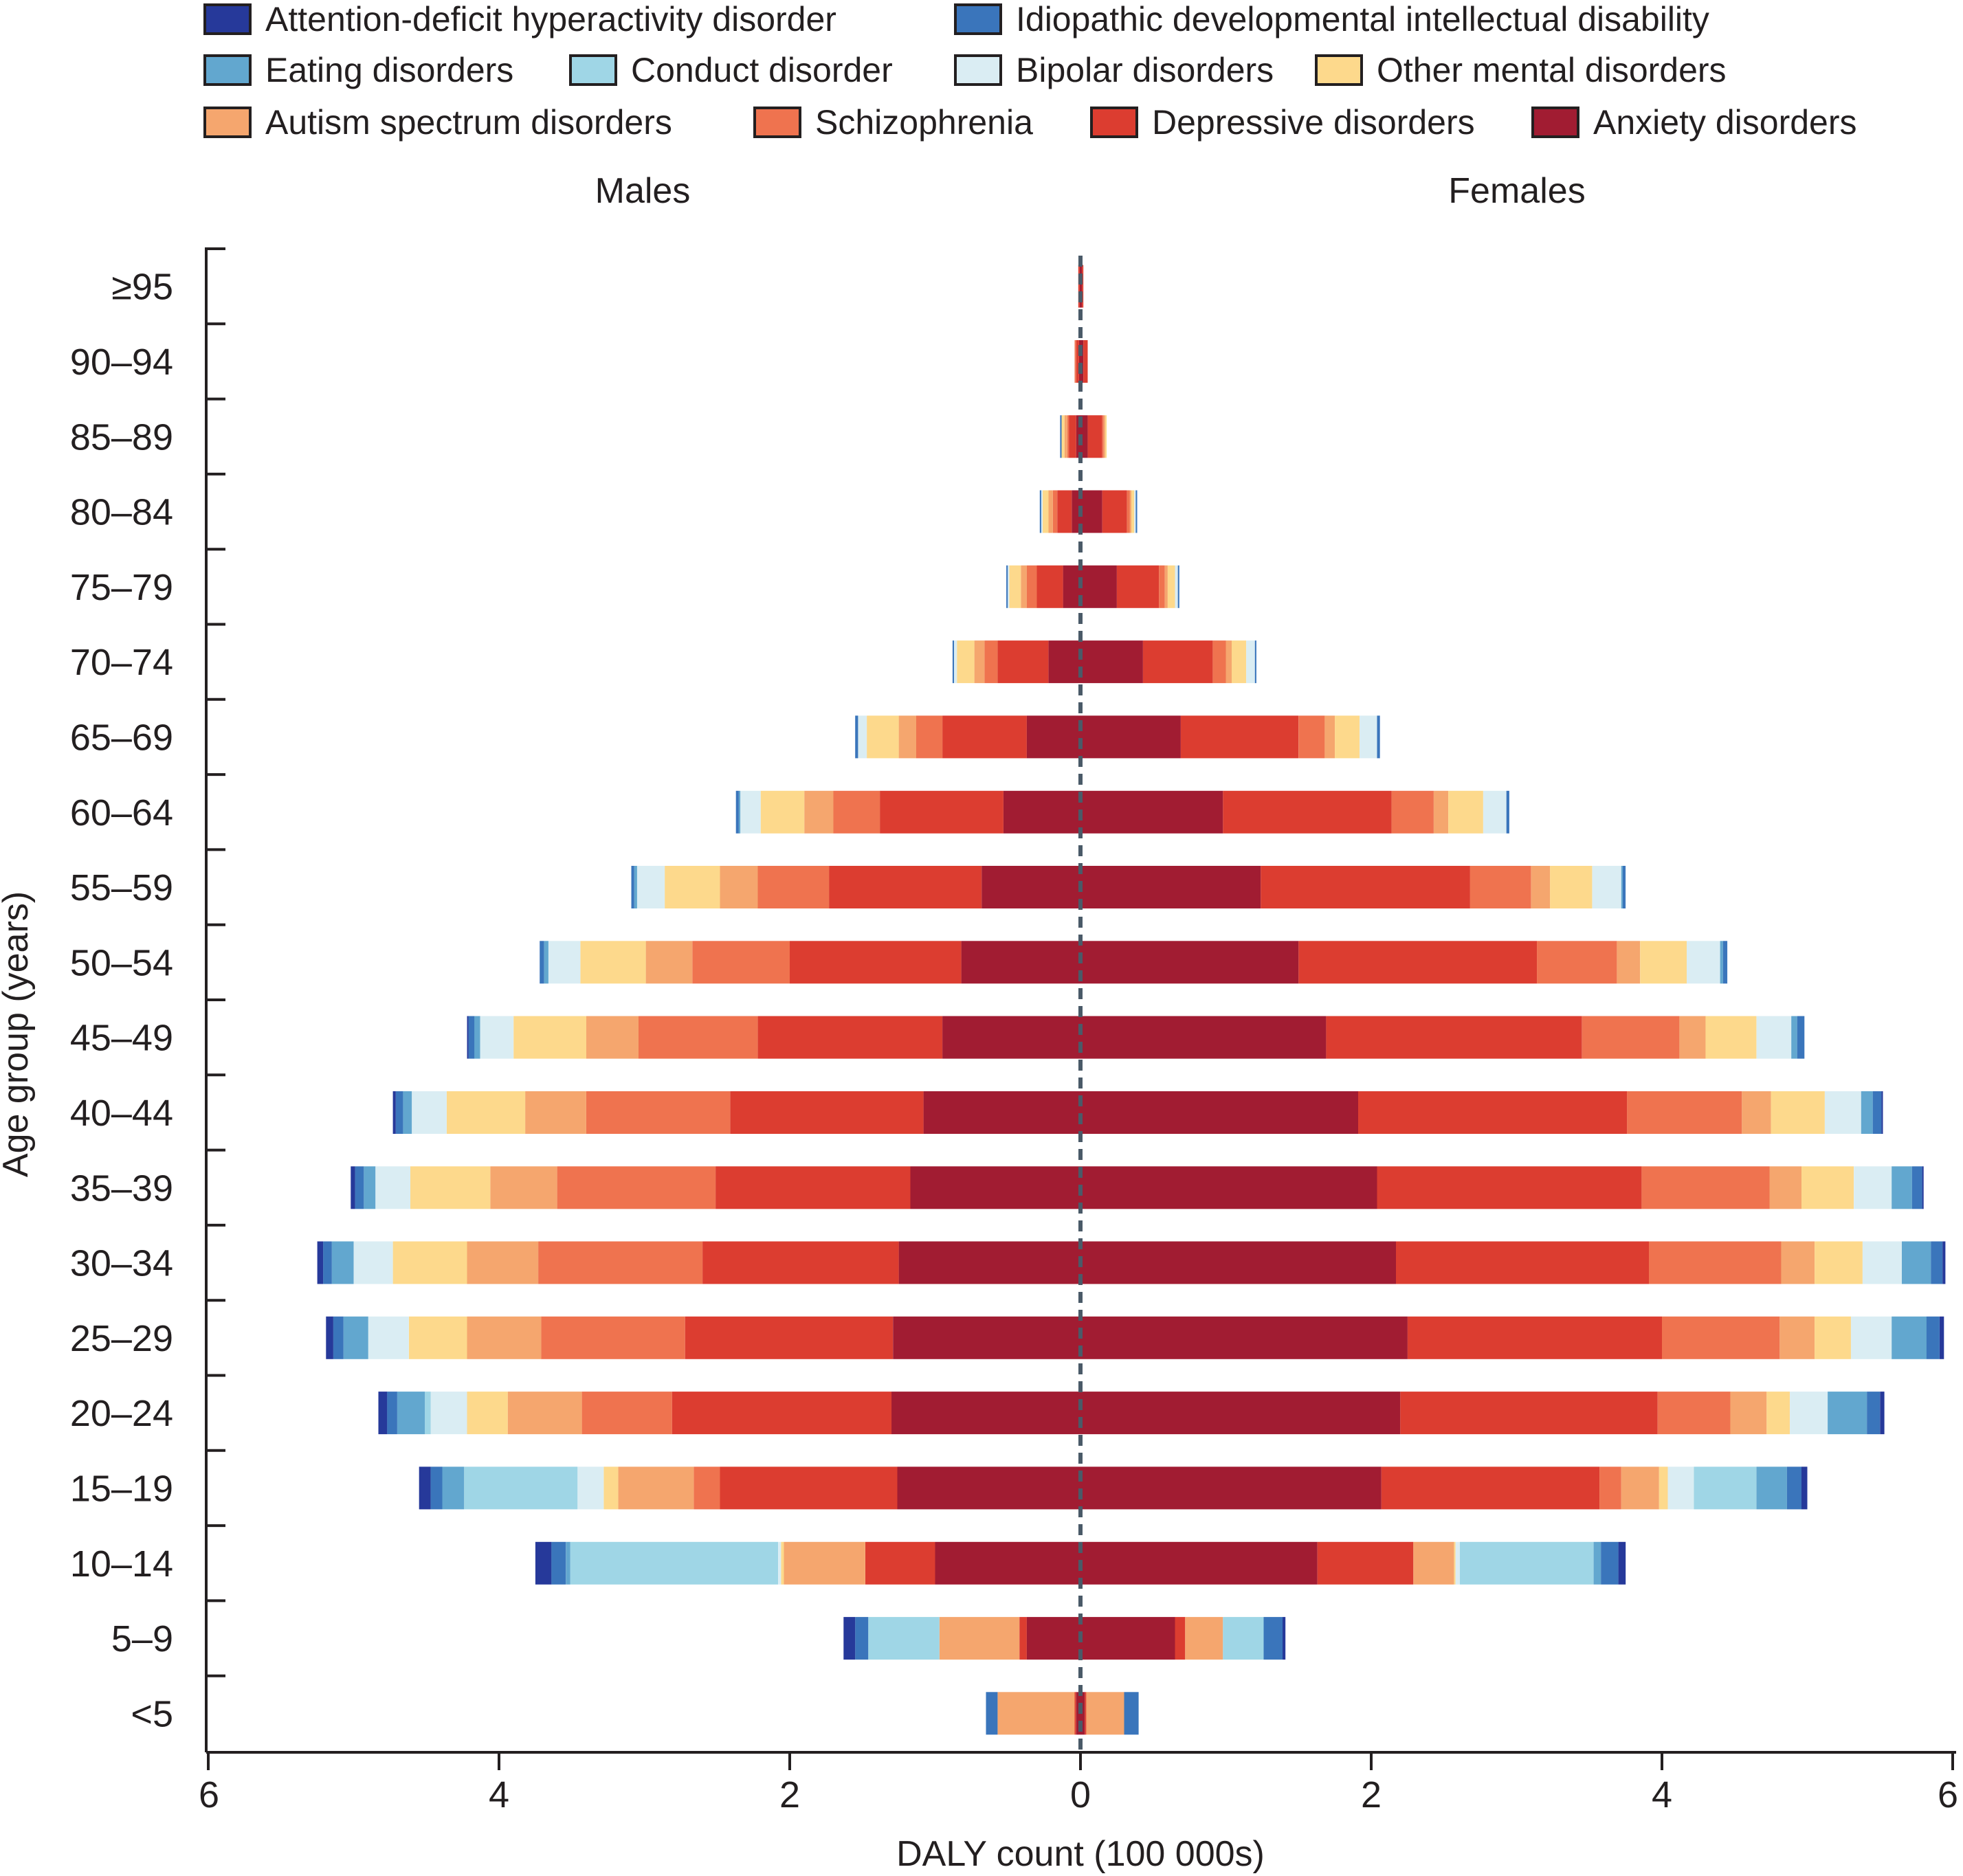 The image size is (1963, 1876). Describe the element at coordinates (1749, 1414) in the screenshot. I see `bar-females-20-24-autism-spectrum-disorders` at that location.